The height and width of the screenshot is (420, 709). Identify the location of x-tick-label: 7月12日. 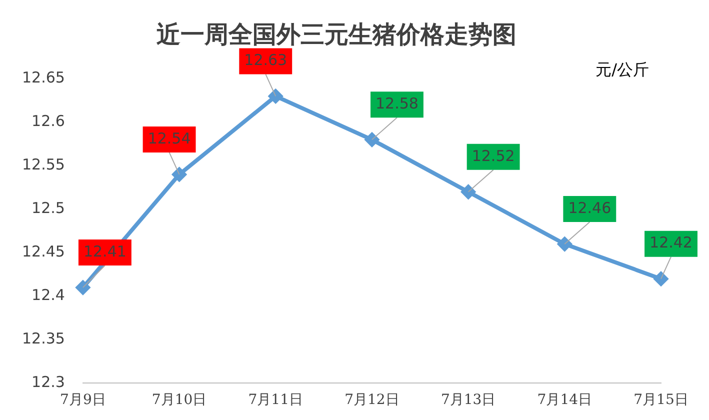
(372, 400).